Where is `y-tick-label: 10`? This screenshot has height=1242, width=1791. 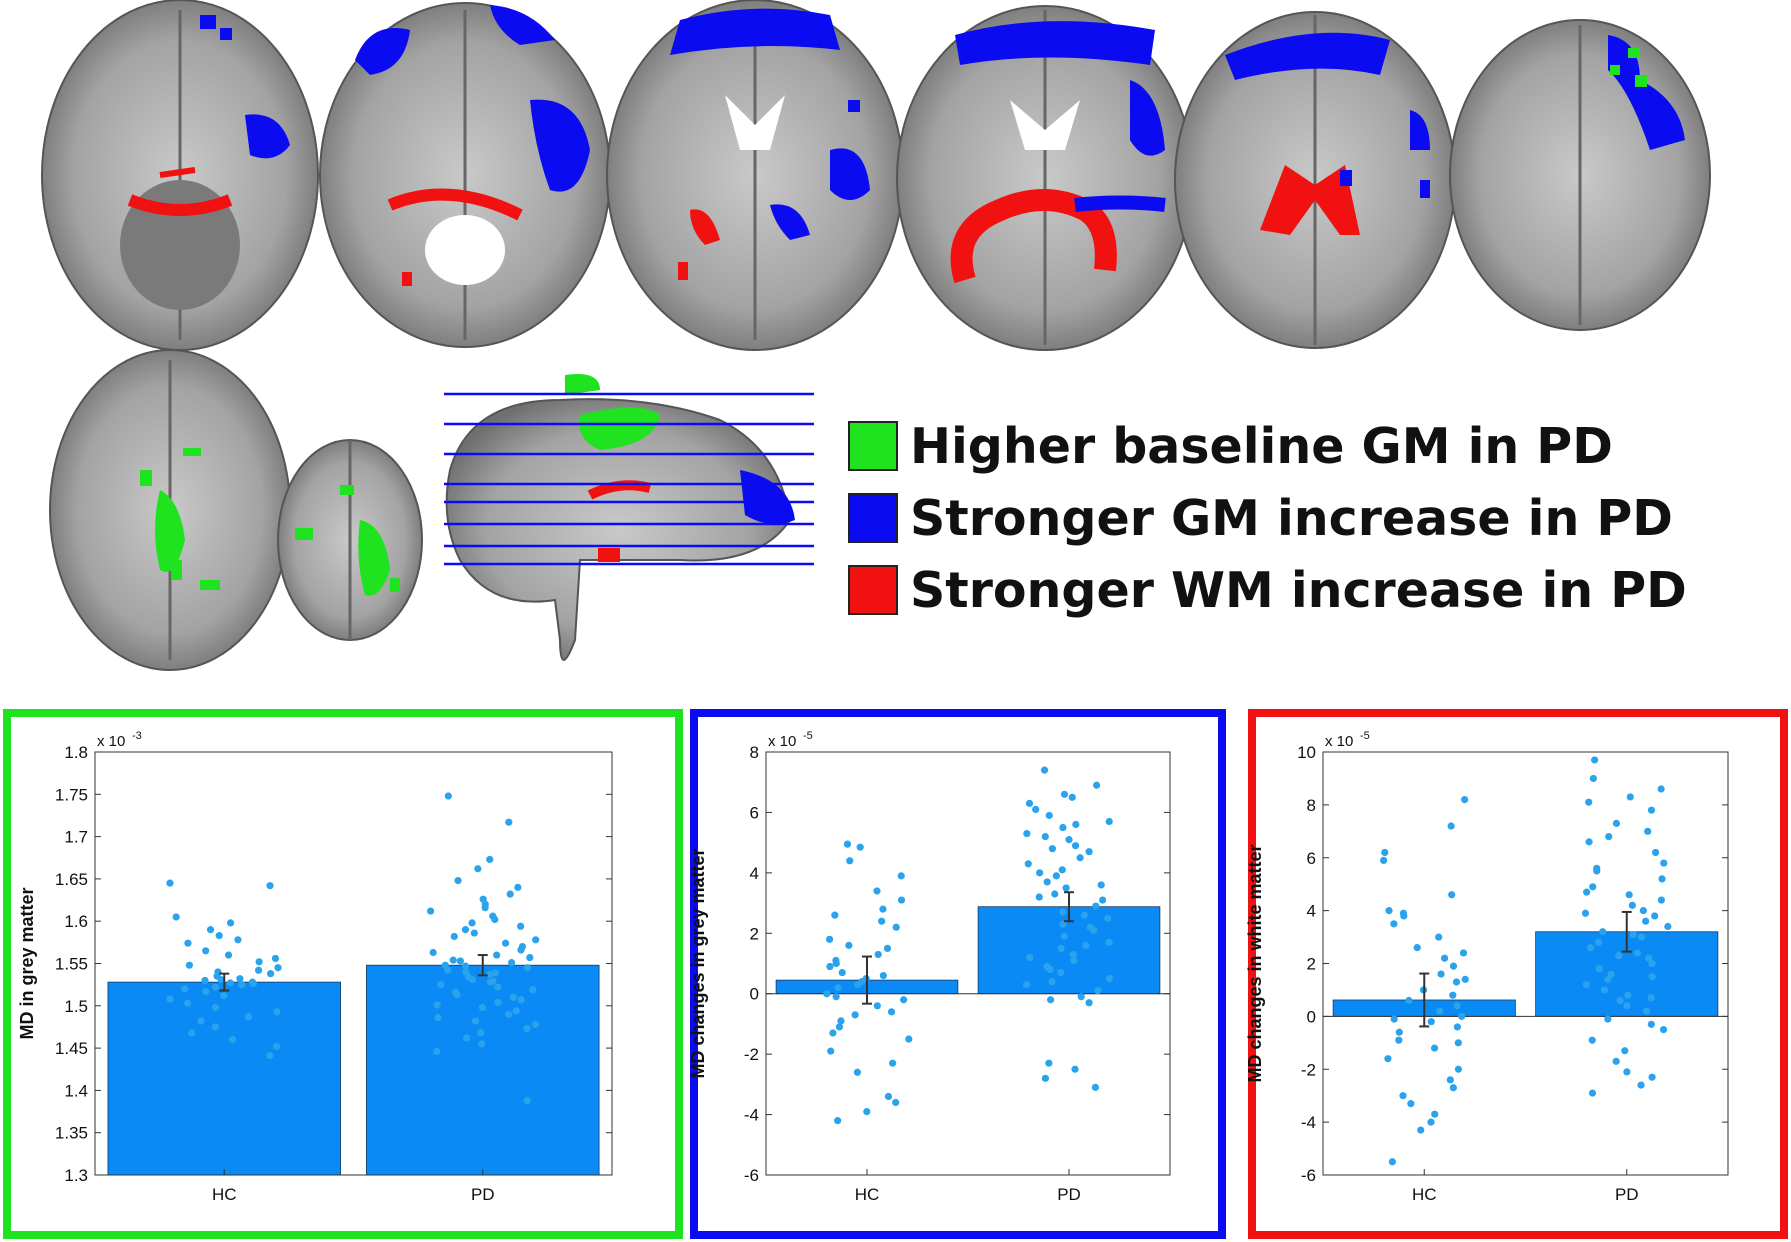 y-tick-label: 10 is located at coordinates (1306, 752).